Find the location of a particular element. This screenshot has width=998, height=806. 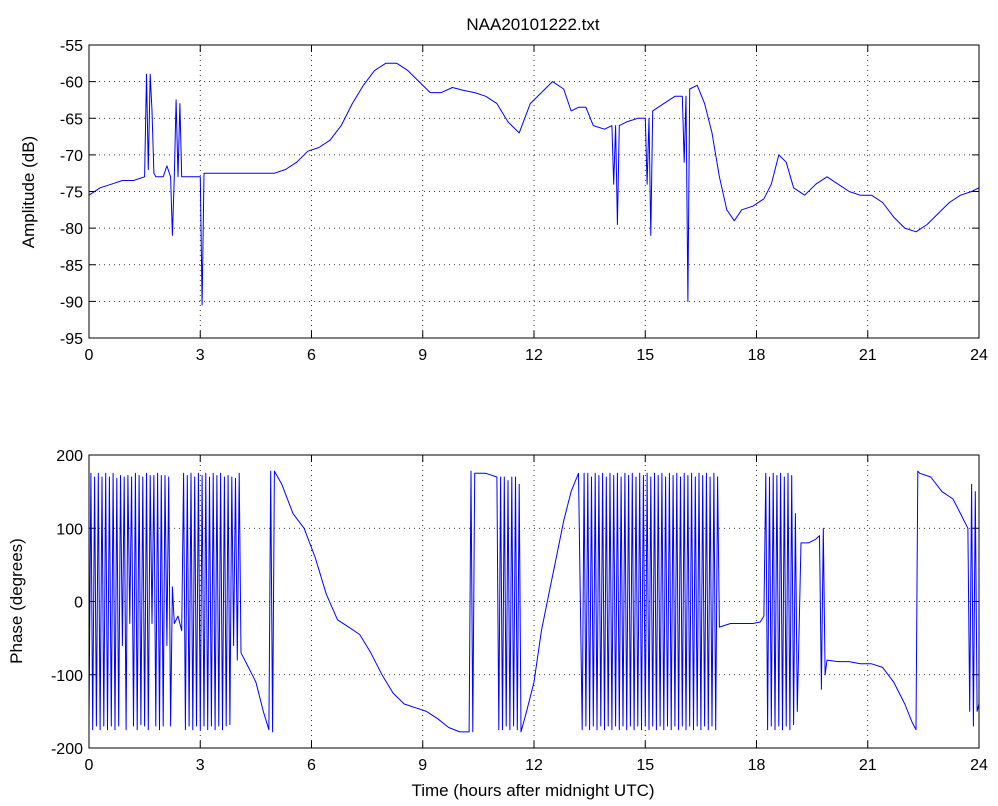

y-tick-label: -95 is located at coordinates (71, 339).